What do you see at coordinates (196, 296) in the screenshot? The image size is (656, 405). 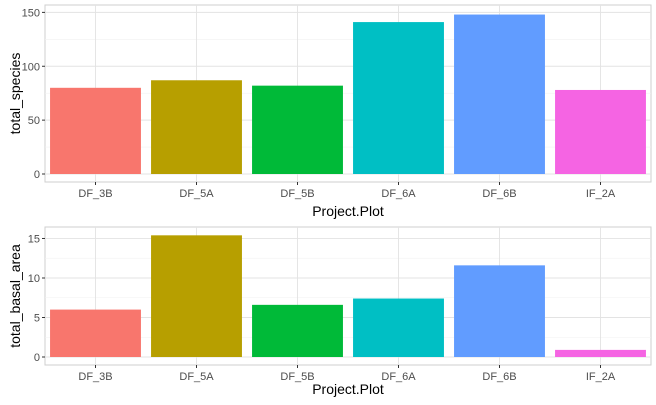 I see `bottom-bar-df-5a` at bounding box center [196, 296].